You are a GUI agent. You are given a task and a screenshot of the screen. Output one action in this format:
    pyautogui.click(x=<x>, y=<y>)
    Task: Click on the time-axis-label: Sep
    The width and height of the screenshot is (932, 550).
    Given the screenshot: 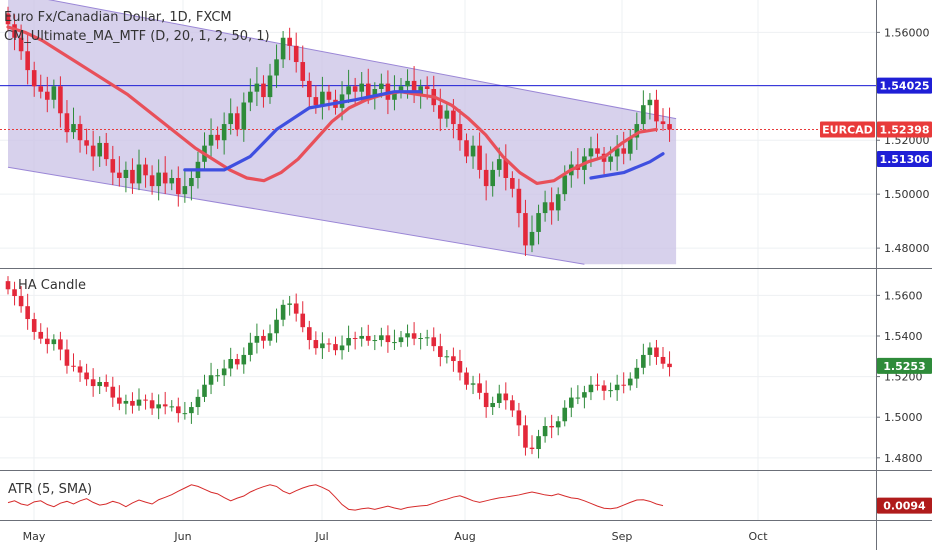 What is the action you would take?
    pyautogui.click(x=622, y=536)
    